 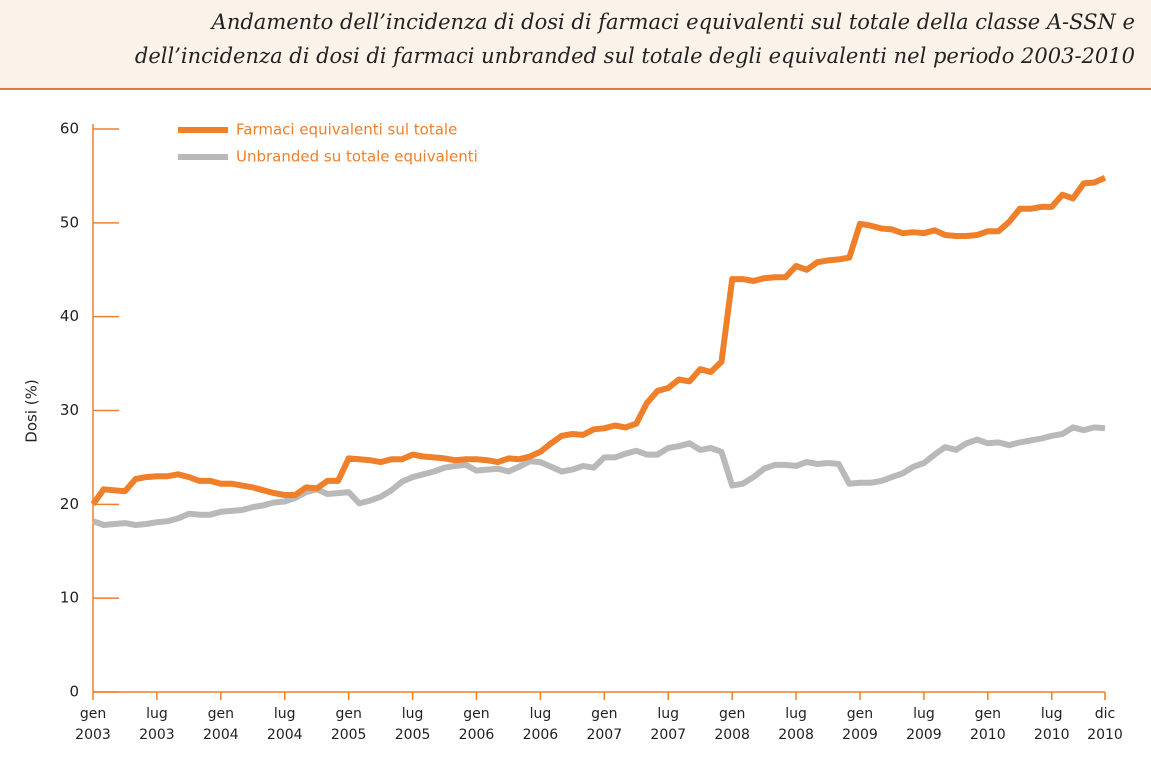 I want to click on y-tick-label: 0, so click(x=74, y=692).